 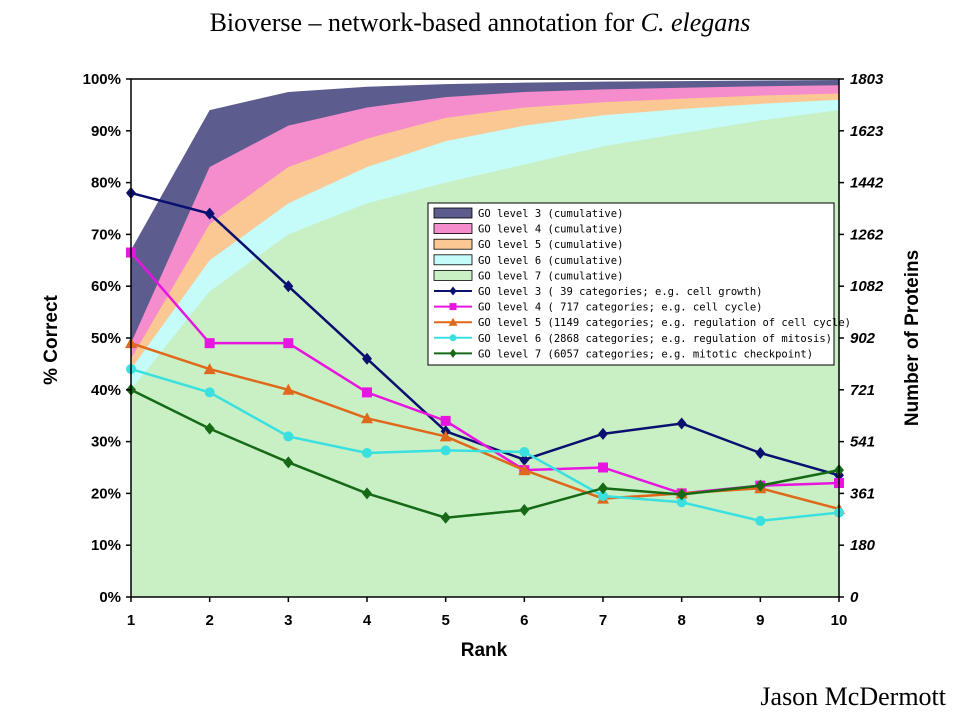 I want to click on y2-tick-label: 721, so click(x=862, y=390).